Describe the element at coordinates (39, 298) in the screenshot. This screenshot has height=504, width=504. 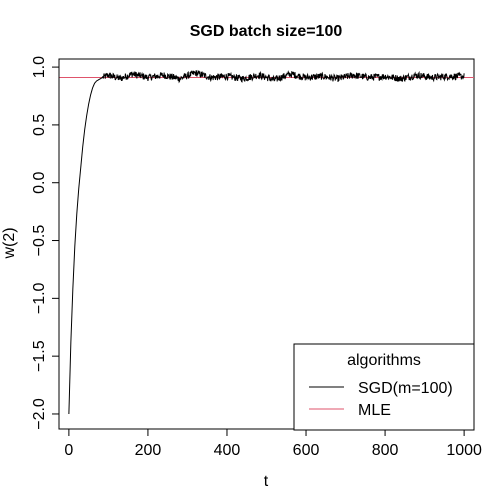
I see `y-tick-label: −1.0` at that location.